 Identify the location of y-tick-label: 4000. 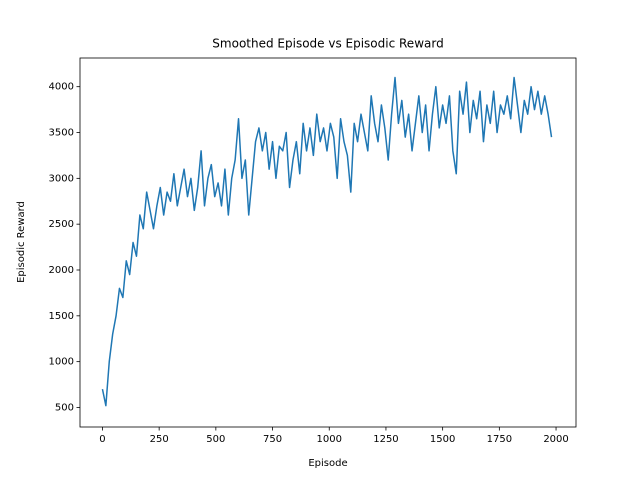
(61, 87).